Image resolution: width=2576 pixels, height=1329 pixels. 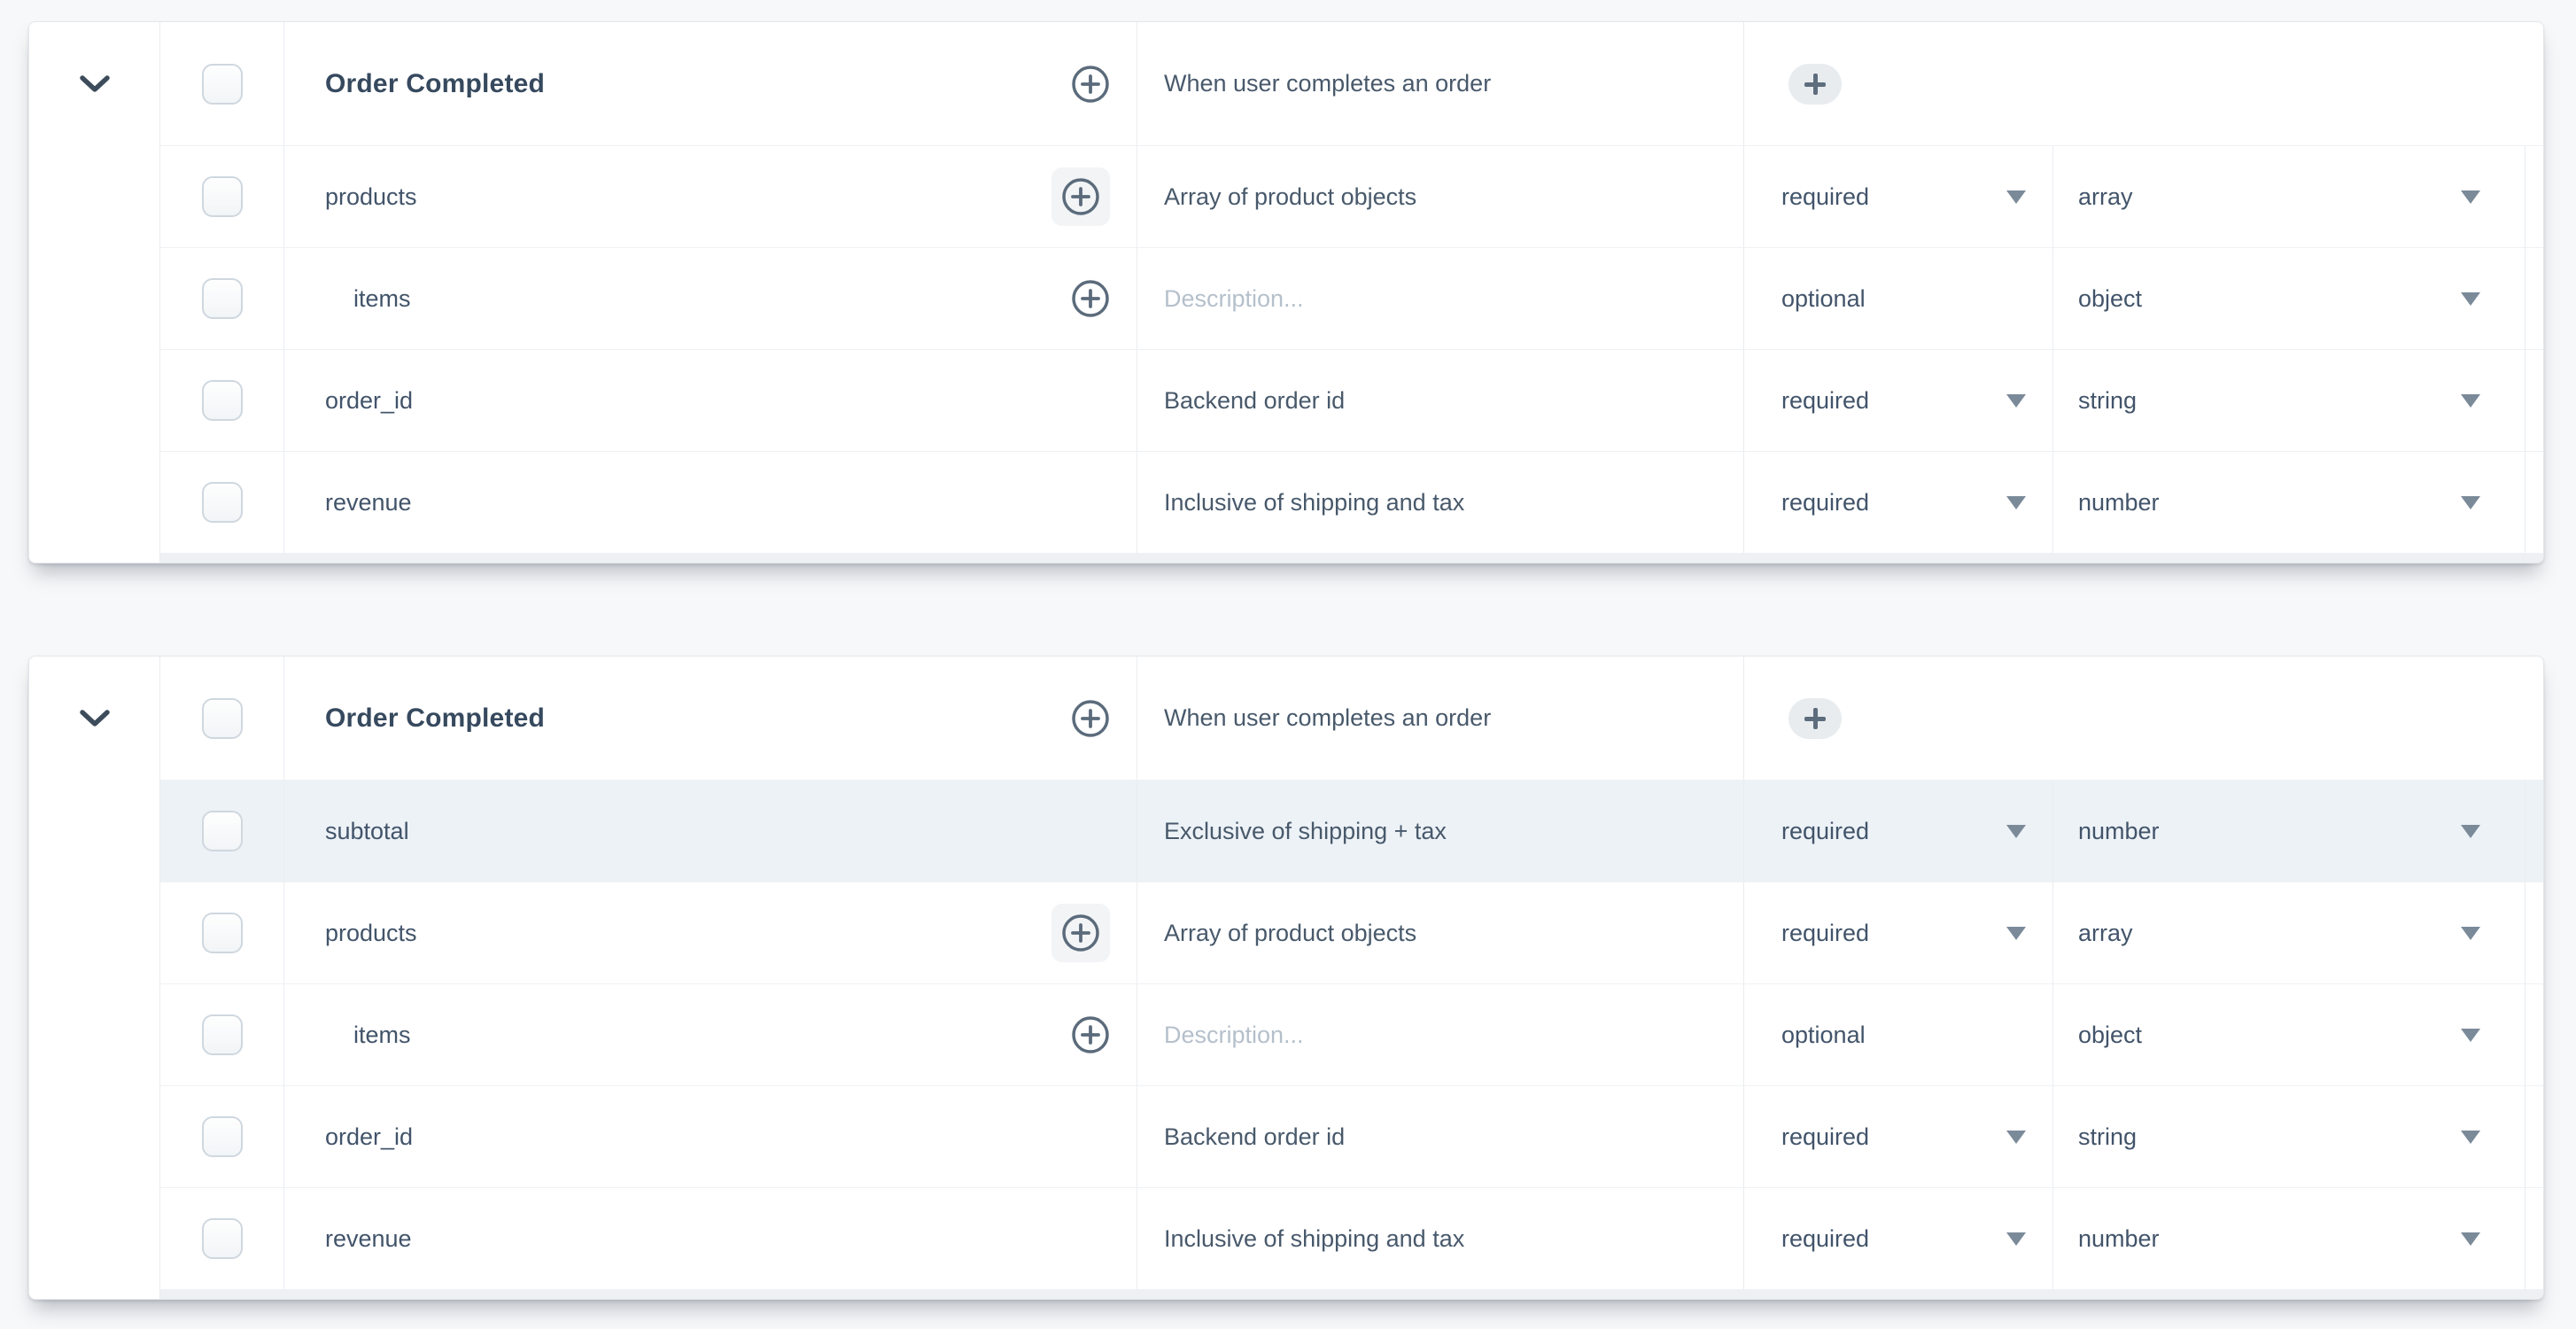 I want to click on type-select-value: array, so click(x=2105, y=196).